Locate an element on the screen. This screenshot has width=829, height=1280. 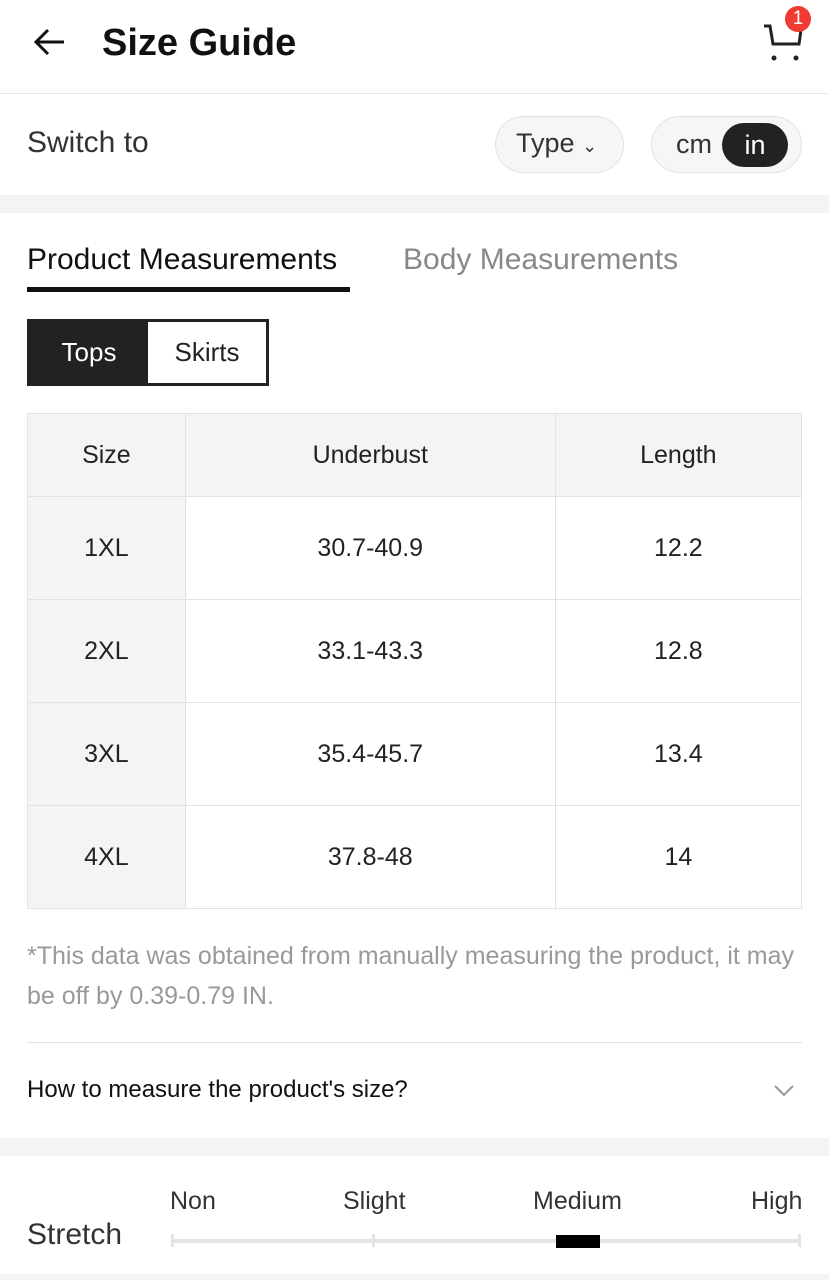
size-cell: 4XL is located at coordinates (106, 857).